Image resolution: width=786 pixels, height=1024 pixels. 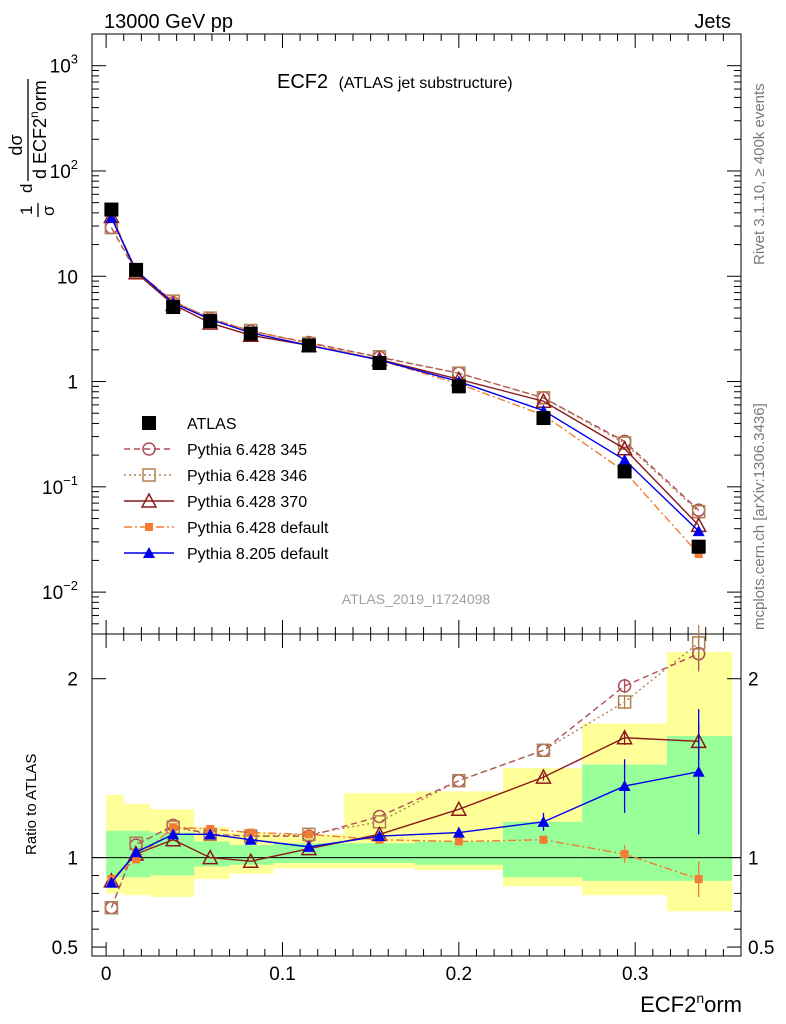 I want to click on main-y-tick-label: 10, so click(x=67, y=277).